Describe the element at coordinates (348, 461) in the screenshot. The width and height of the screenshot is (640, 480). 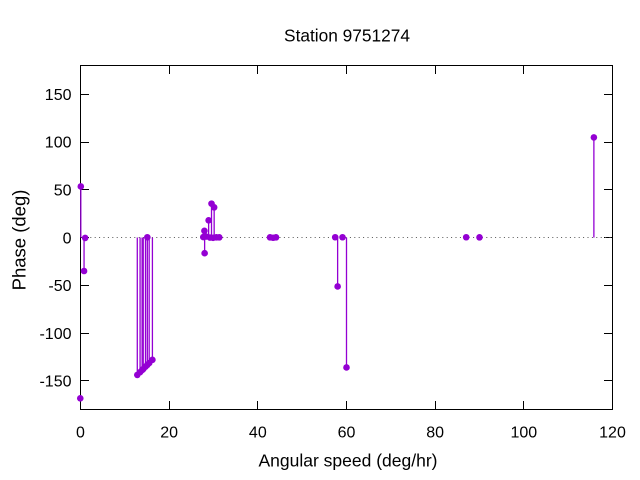
I see `svg-text: Angular speed (deg/hr)` at that location.